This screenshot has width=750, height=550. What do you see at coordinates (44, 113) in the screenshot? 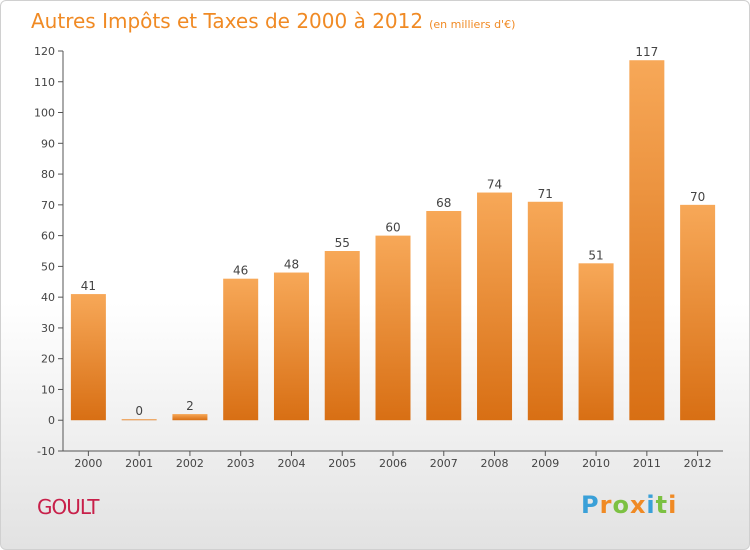
I see `y-tick-label: 100` at bounding box center [44, 113].